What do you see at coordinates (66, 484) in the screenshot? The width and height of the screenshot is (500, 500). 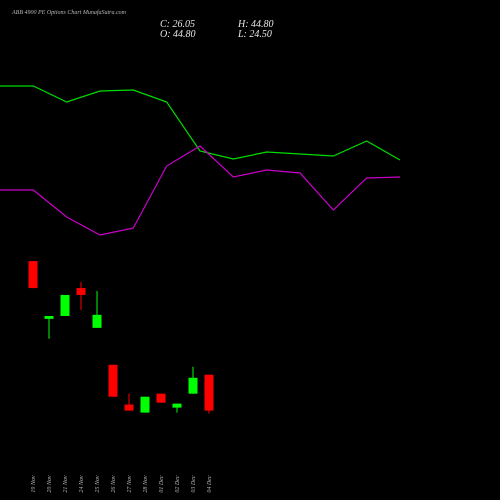 I see `x-tick-label: 21 Nov` at bounding box center [66, 484].